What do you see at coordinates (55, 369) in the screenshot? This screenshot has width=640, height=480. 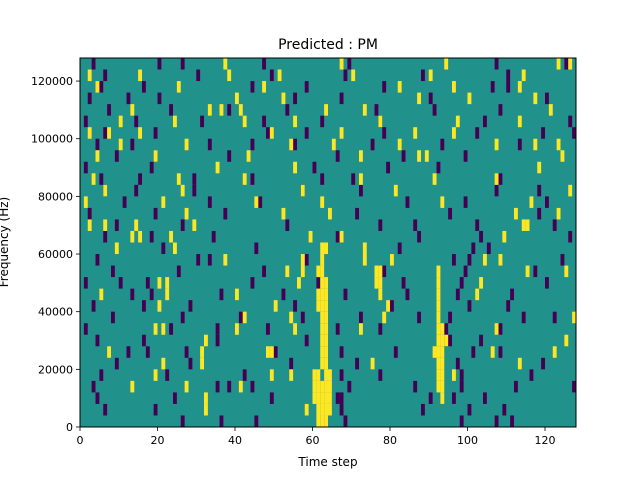 I see `y-tick-label: 20000` at bounding box center [55, 369].